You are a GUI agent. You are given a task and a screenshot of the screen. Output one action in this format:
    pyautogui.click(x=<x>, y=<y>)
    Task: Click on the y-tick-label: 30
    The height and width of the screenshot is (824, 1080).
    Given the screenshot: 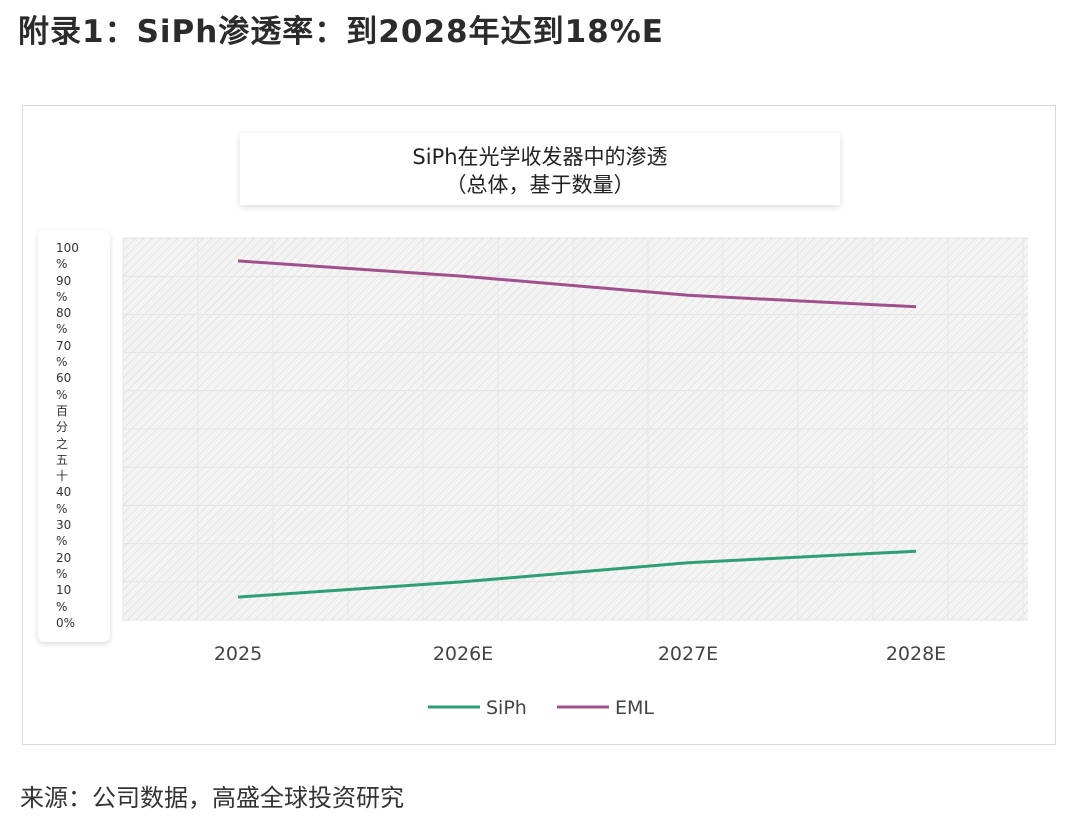 What is the action you would take?
    pyautogui.click(x=64, y=525)
    